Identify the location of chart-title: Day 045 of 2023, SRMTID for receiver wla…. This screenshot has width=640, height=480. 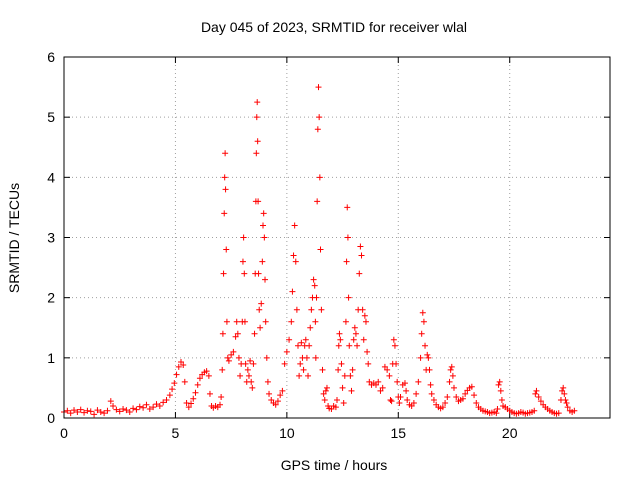
(334, 27).